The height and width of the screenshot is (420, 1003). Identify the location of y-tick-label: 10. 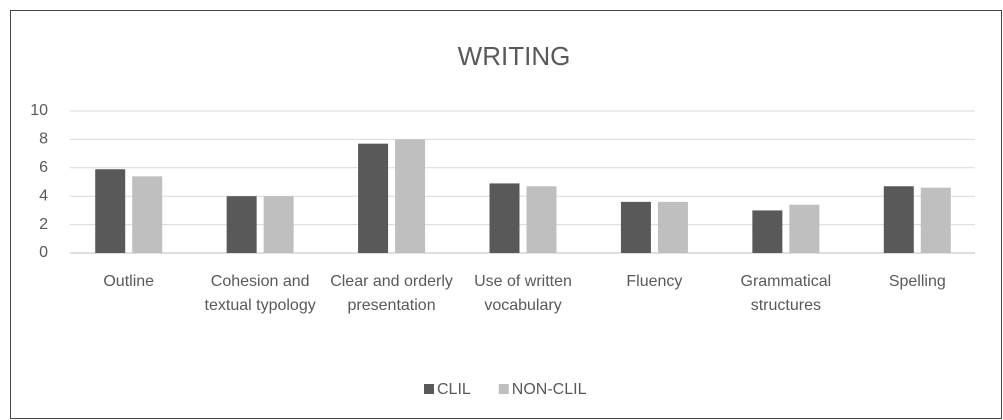
(39, 110).